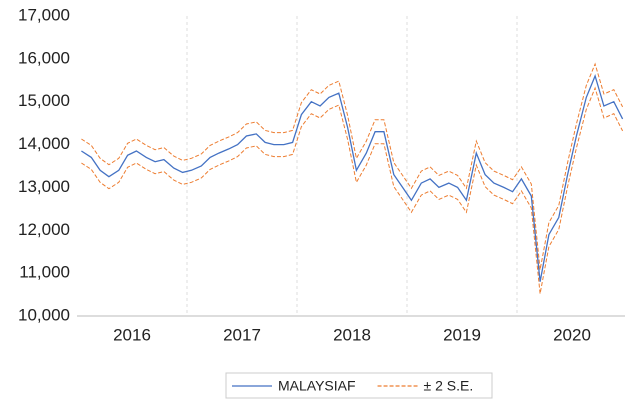 This screenshot has width=625, height=410. I want to click on y-tick-label: 11,000, so click(44, 272).